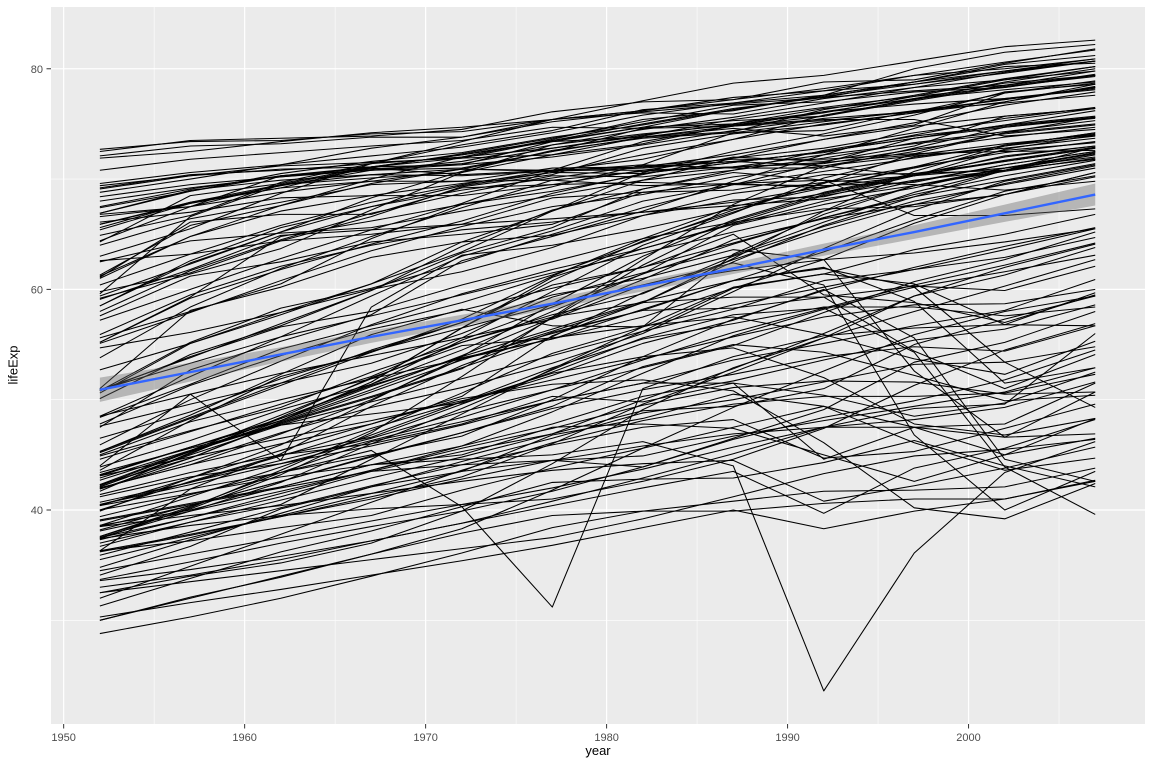 This screenshot has height=768, width=1152. Describe the element at coordinates (606, 738) in the screenshot. I see `x-tick-label: 1980` at that location.